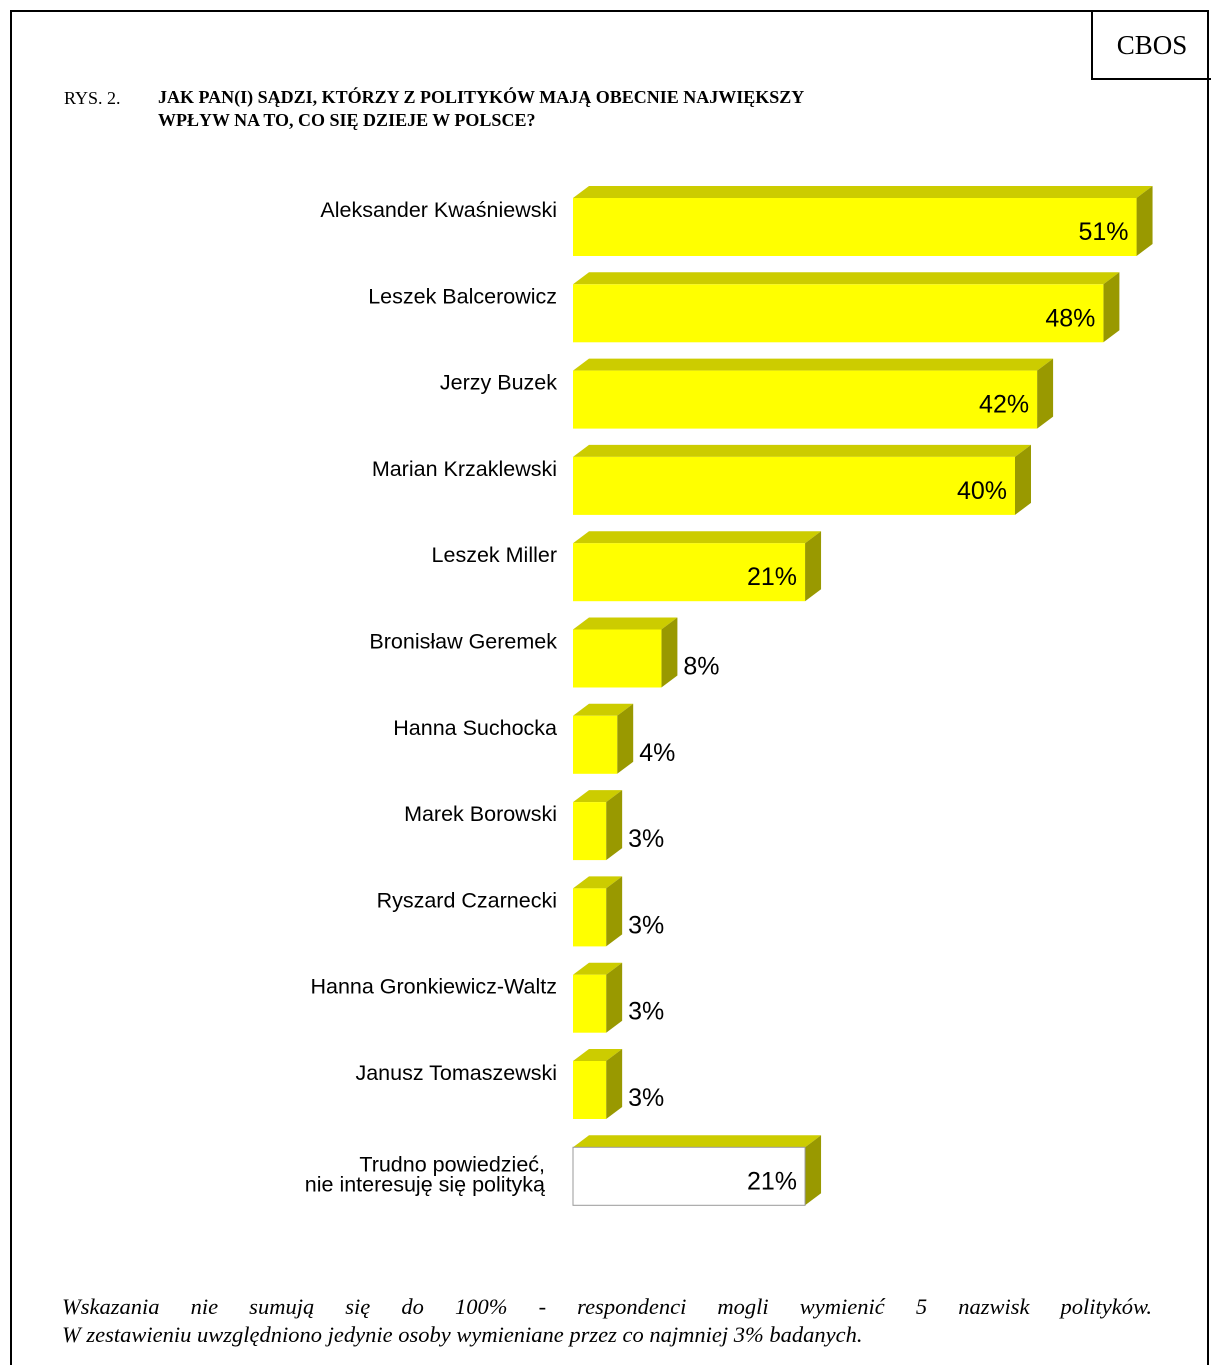  What do you see at coordinates (433, 987) in the screenshot?
I see `category-label: Hanna Gronkiewicz-Waltz` at bounding box center [433, 987].